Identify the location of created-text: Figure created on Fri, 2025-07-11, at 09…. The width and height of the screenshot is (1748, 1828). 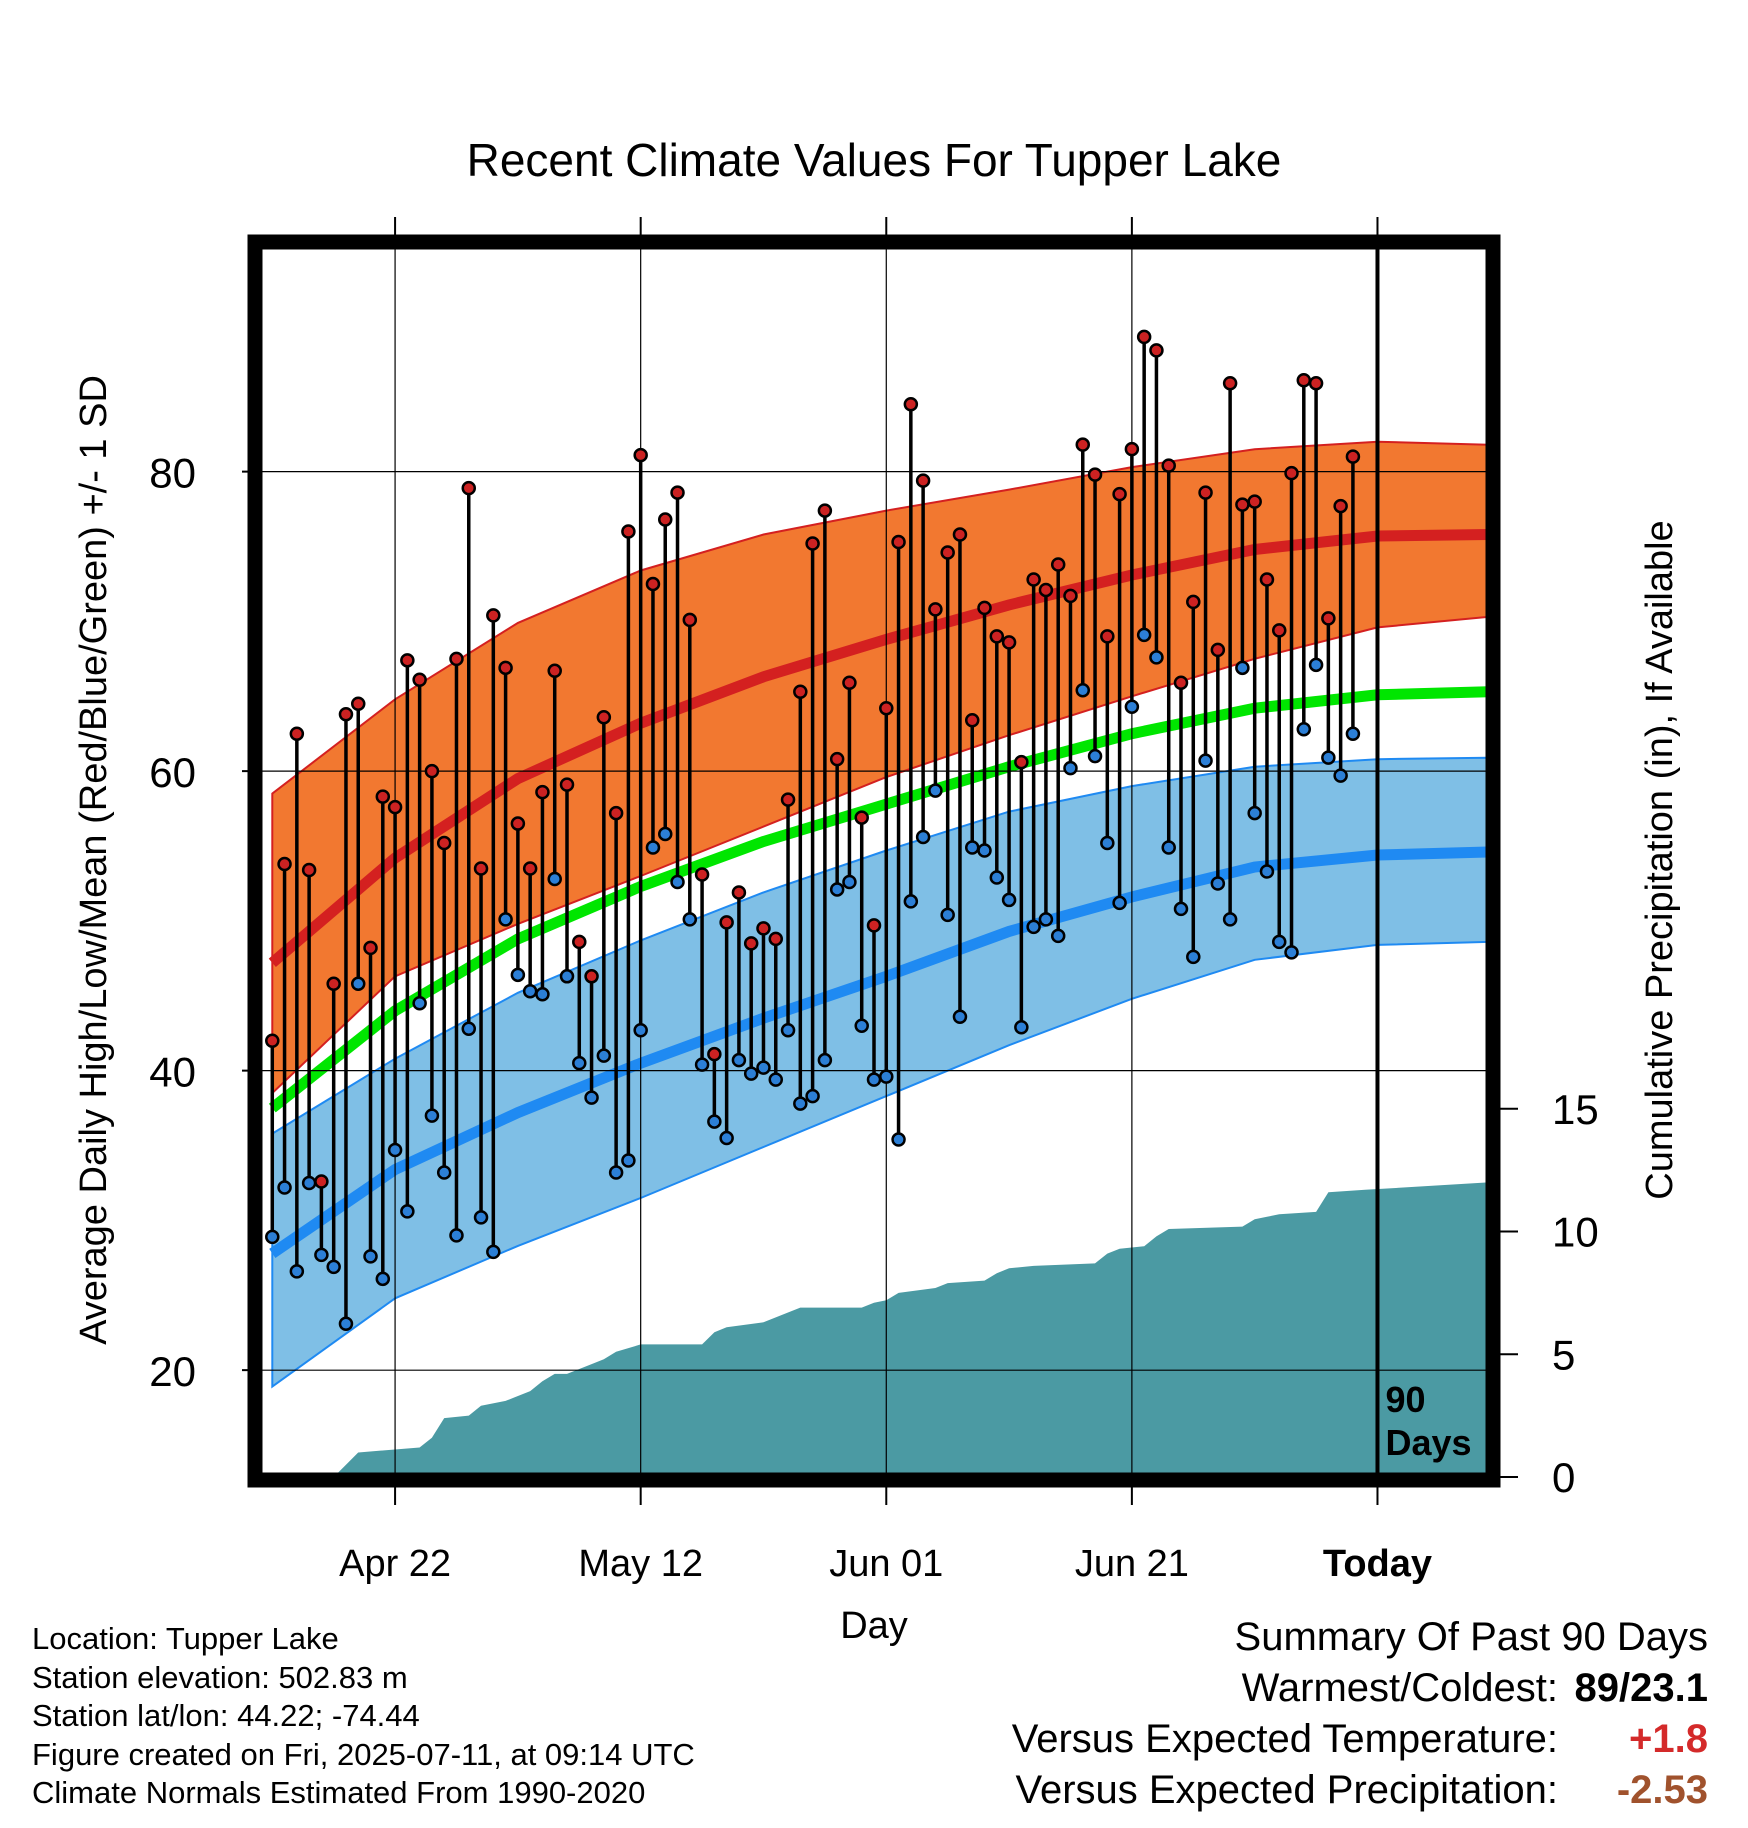
(363, 1754).